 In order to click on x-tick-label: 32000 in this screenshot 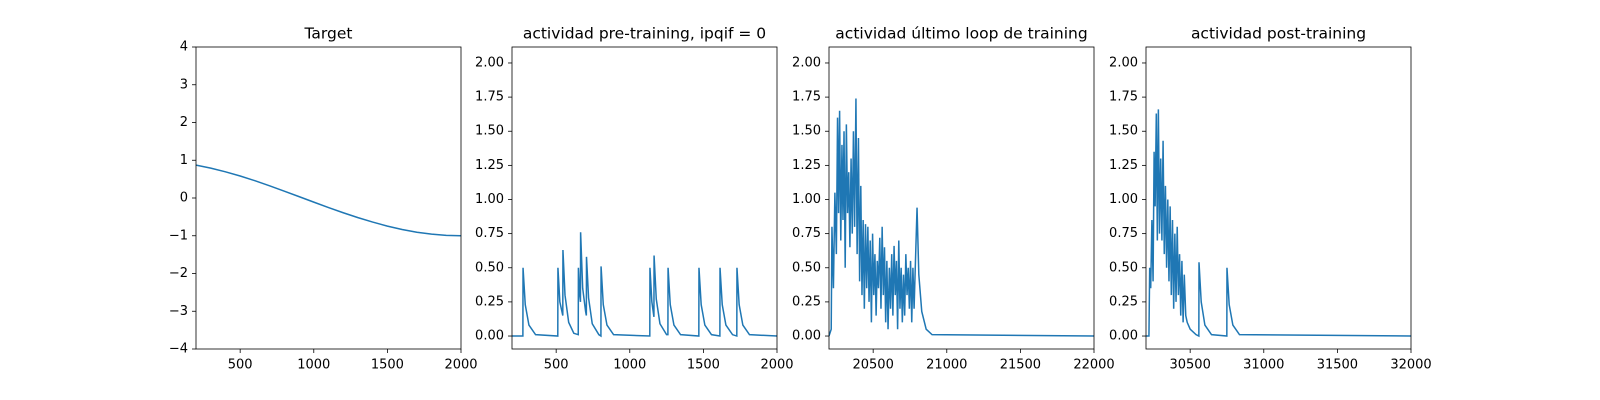, I will do `click(1410, 365)`.